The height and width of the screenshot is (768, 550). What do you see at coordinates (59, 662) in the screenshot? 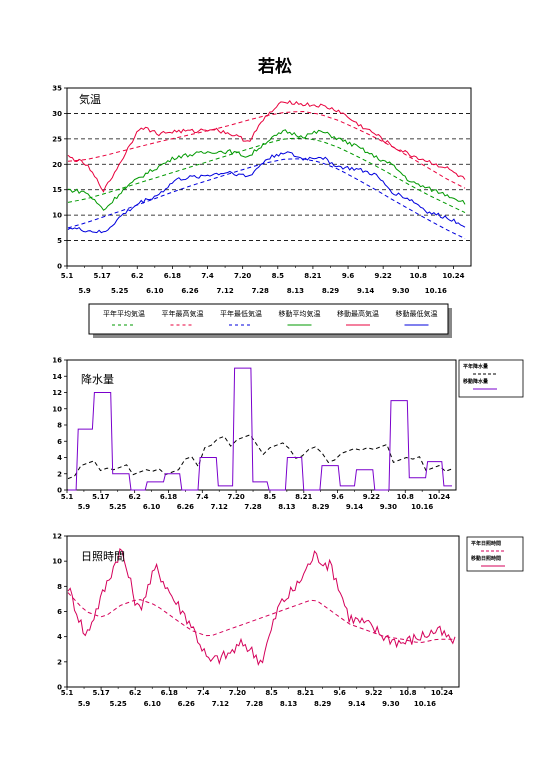
I see `y-tick-label: 2` at bounding box center [59, 662].